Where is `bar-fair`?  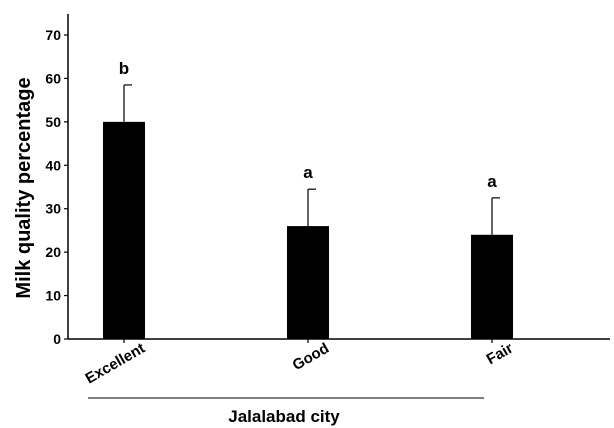
bar-fair is located at coordinates (492, 286).